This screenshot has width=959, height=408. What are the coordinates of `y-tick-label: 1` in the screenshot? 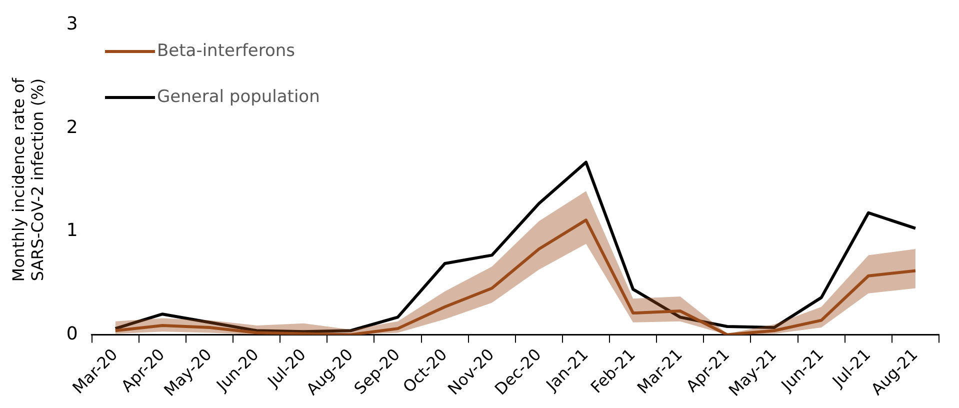 It's located at (72, 231).